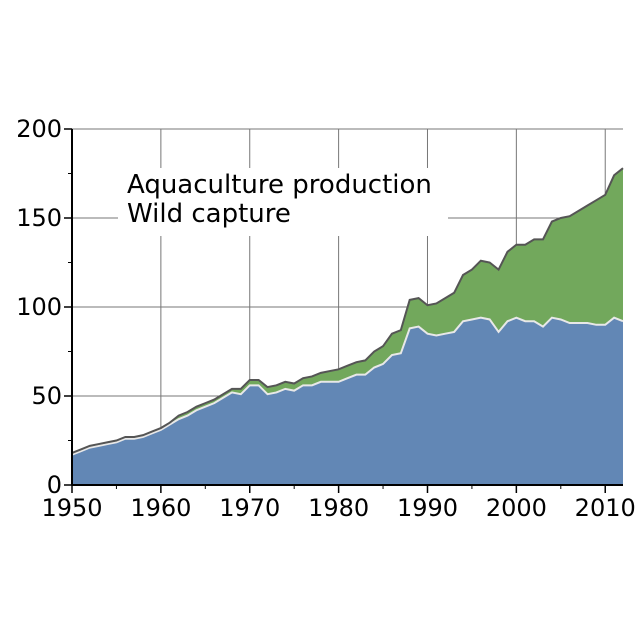 This screenshot has width=640, height=640. Describe the element at coordinates (160, 508) in the screenshot. I see `x-tick-label-1960: 1960` at that location.